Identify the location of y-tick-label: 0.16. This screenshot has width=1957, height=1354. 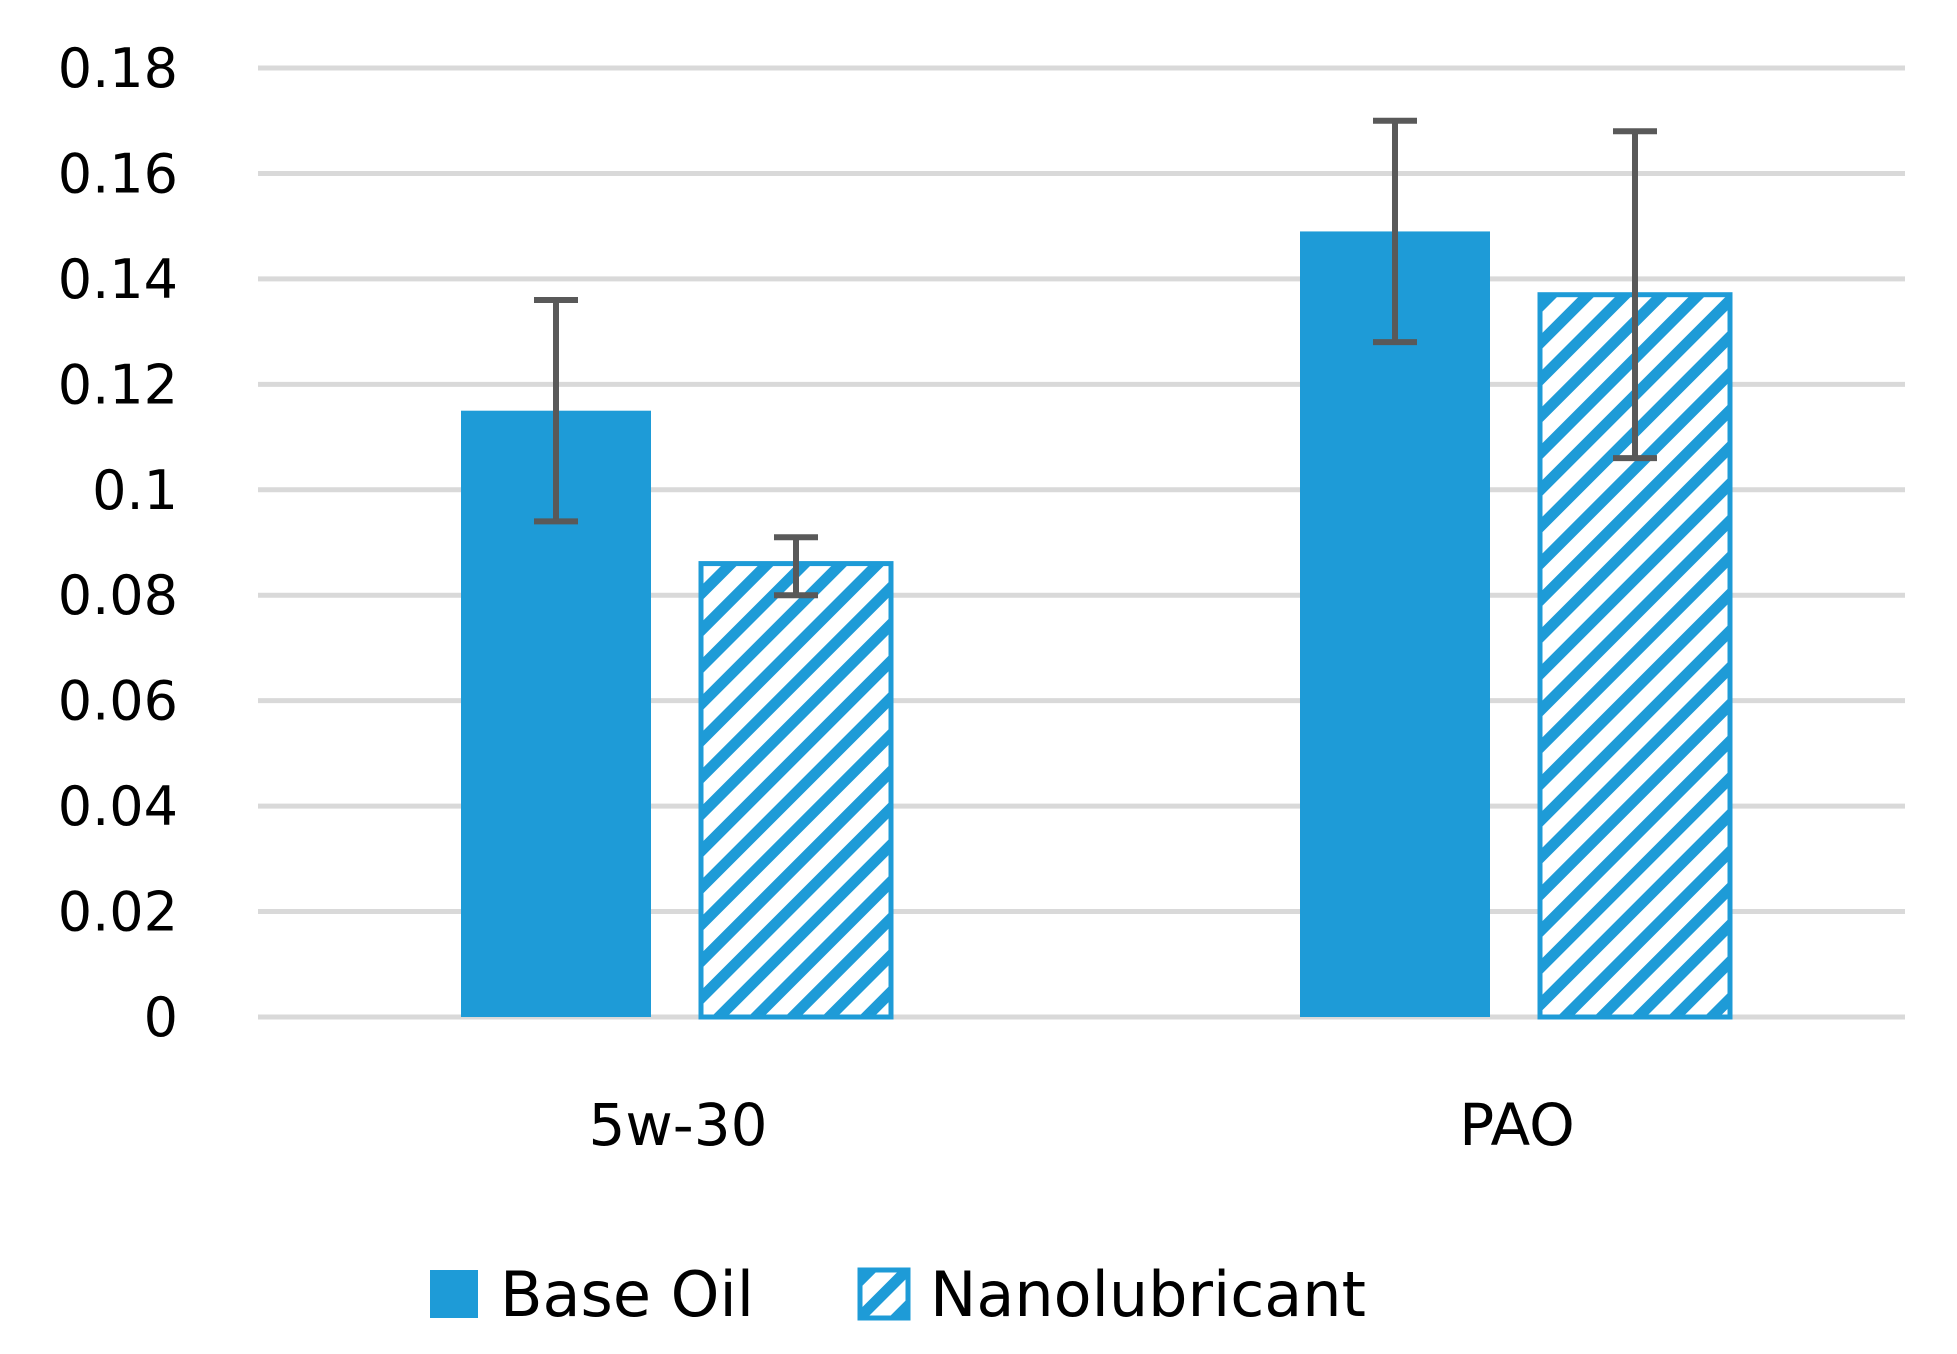
(118, 173).